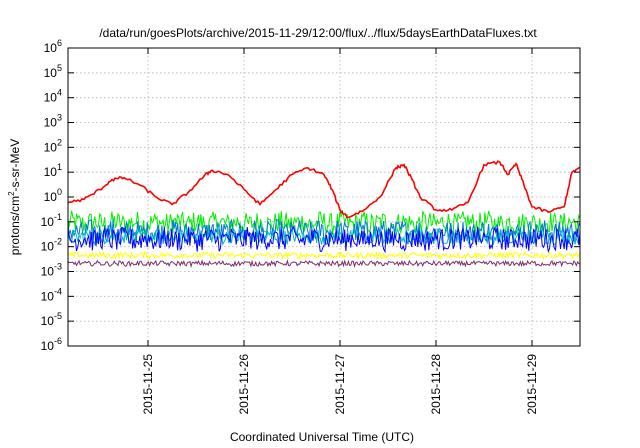 The width and height of the screenshot is (640, 448). I want to click on y-tick-label: 10⁴, so click(53, 96).